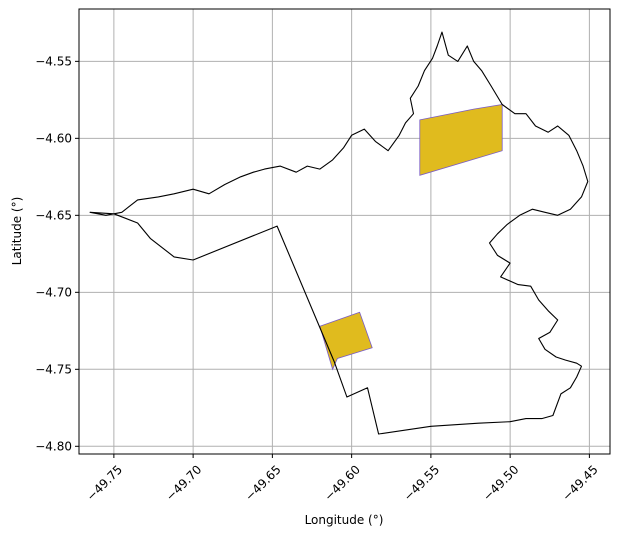 This screenshot has height=536, width=618. What do you see at coordinates (411, 237) in the screenshot?
I see `highlighted-areas` at bounding box center [411, 237].